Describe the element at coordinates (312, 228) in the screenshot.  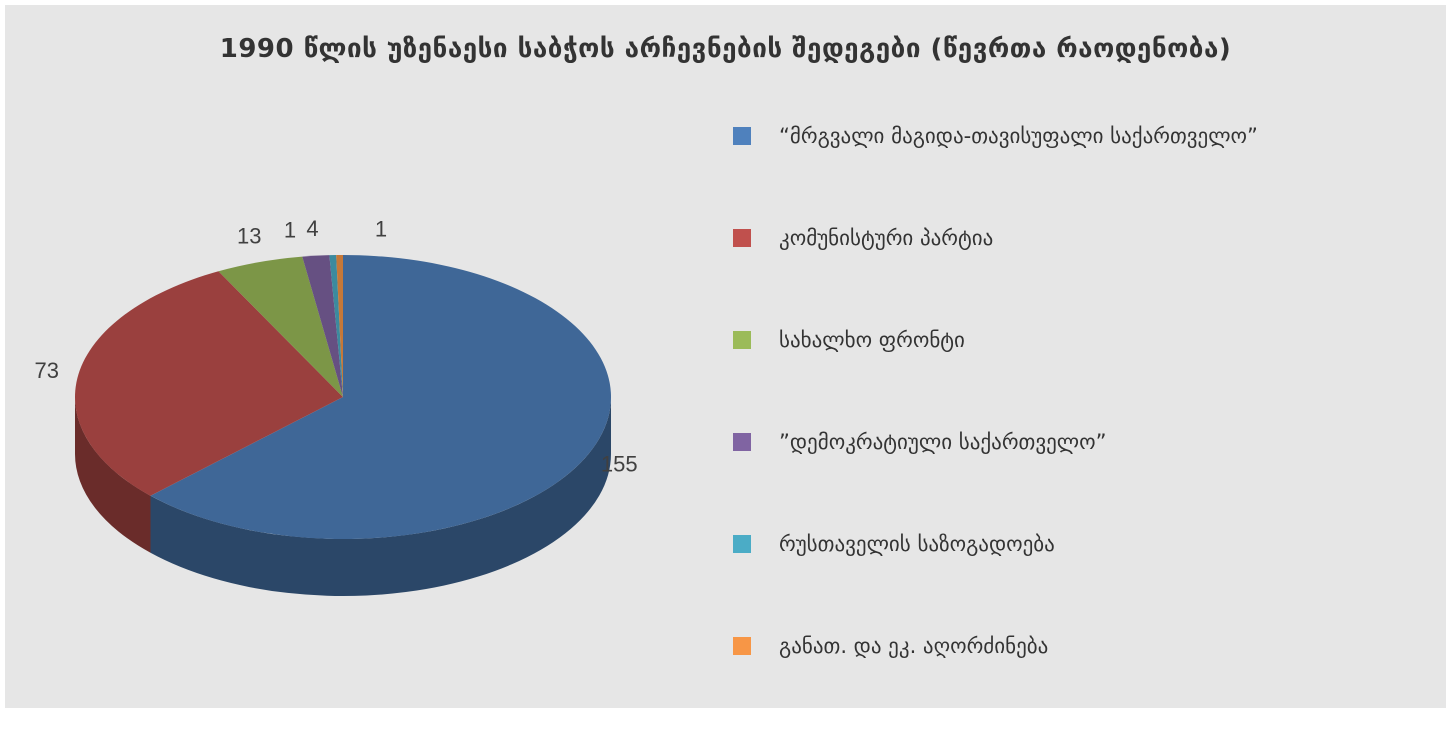
I see `data-label-4: 4` at that location.